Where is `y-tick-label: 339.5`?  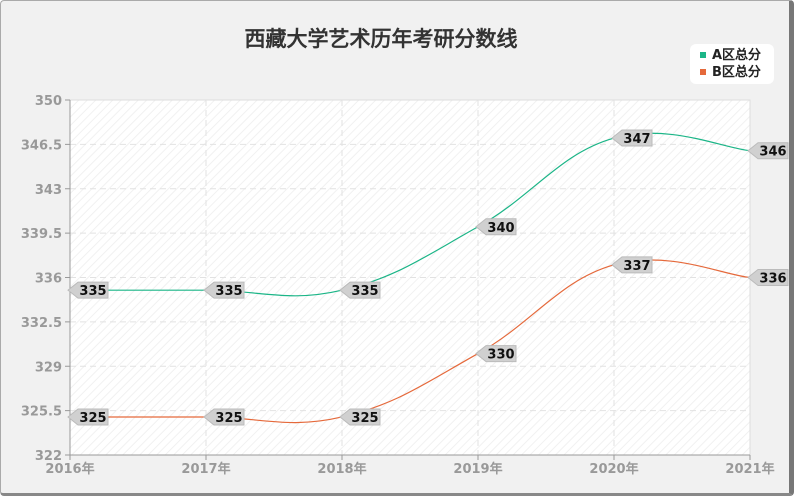 y-tick-label: 339.5 is located at coordinates (41, 234).